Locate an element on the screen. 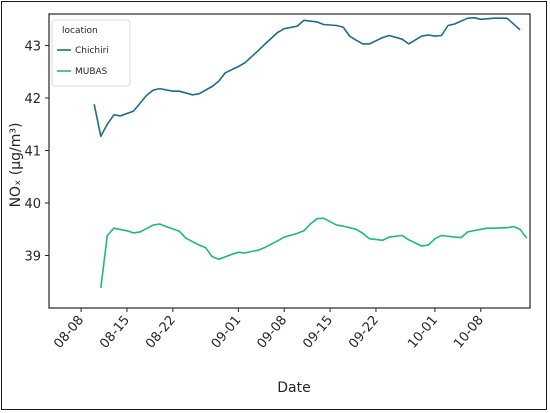 The width and height of the screenshot is (550, 413). legend: location Chichiri MUBAS is located at coordinates (91, 53).